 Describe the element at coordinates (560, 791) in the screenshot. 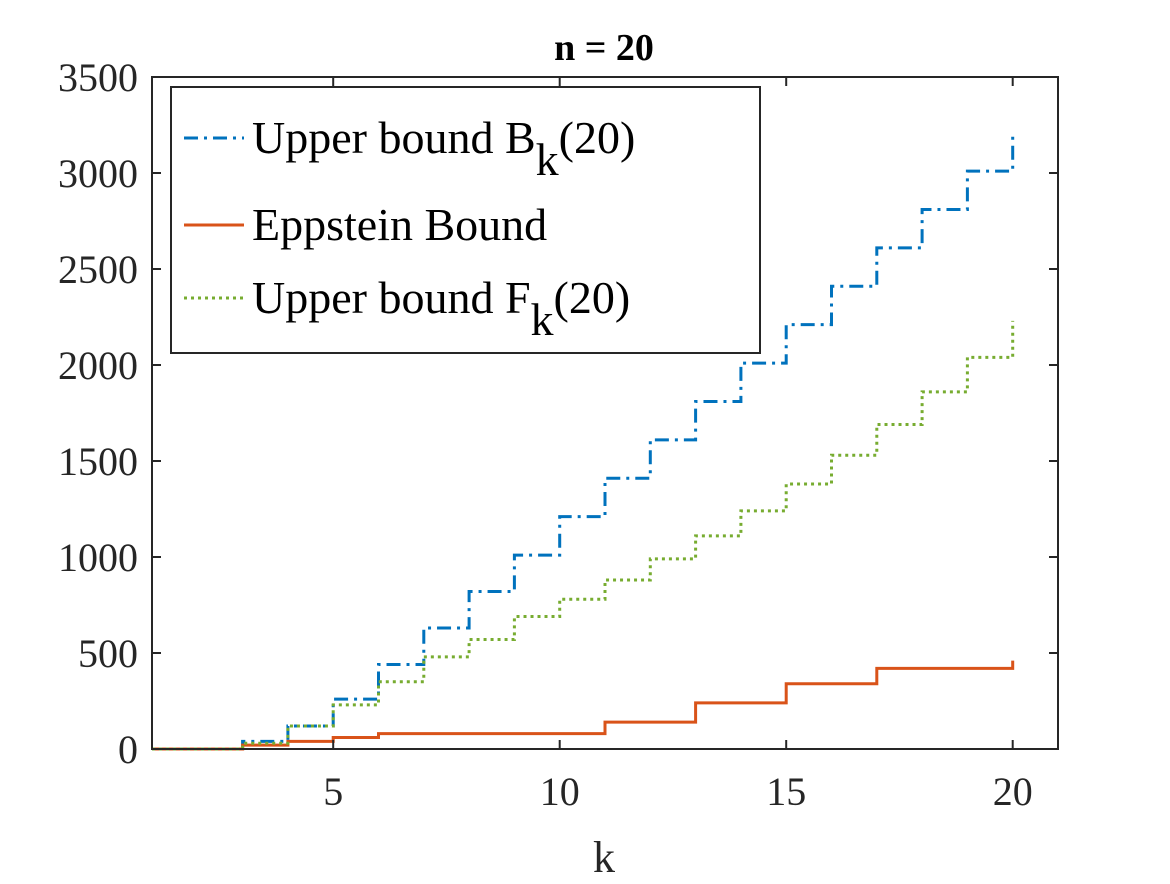

I see `x-tick-label: 10` at that location.